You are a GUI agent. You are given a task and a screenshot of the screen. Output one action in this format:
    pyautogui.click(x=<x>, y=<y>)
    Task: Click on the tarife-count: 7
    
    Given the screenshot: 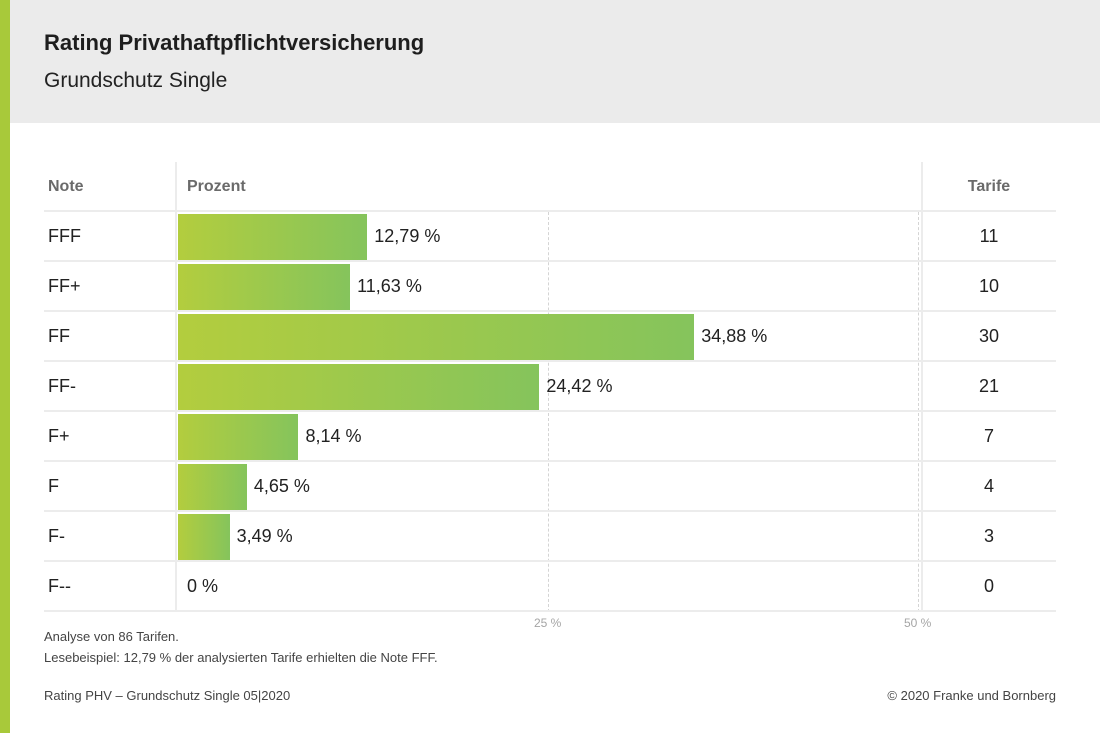 What is the action you would take?
    pyautogui.click(x=988, y=436)
    